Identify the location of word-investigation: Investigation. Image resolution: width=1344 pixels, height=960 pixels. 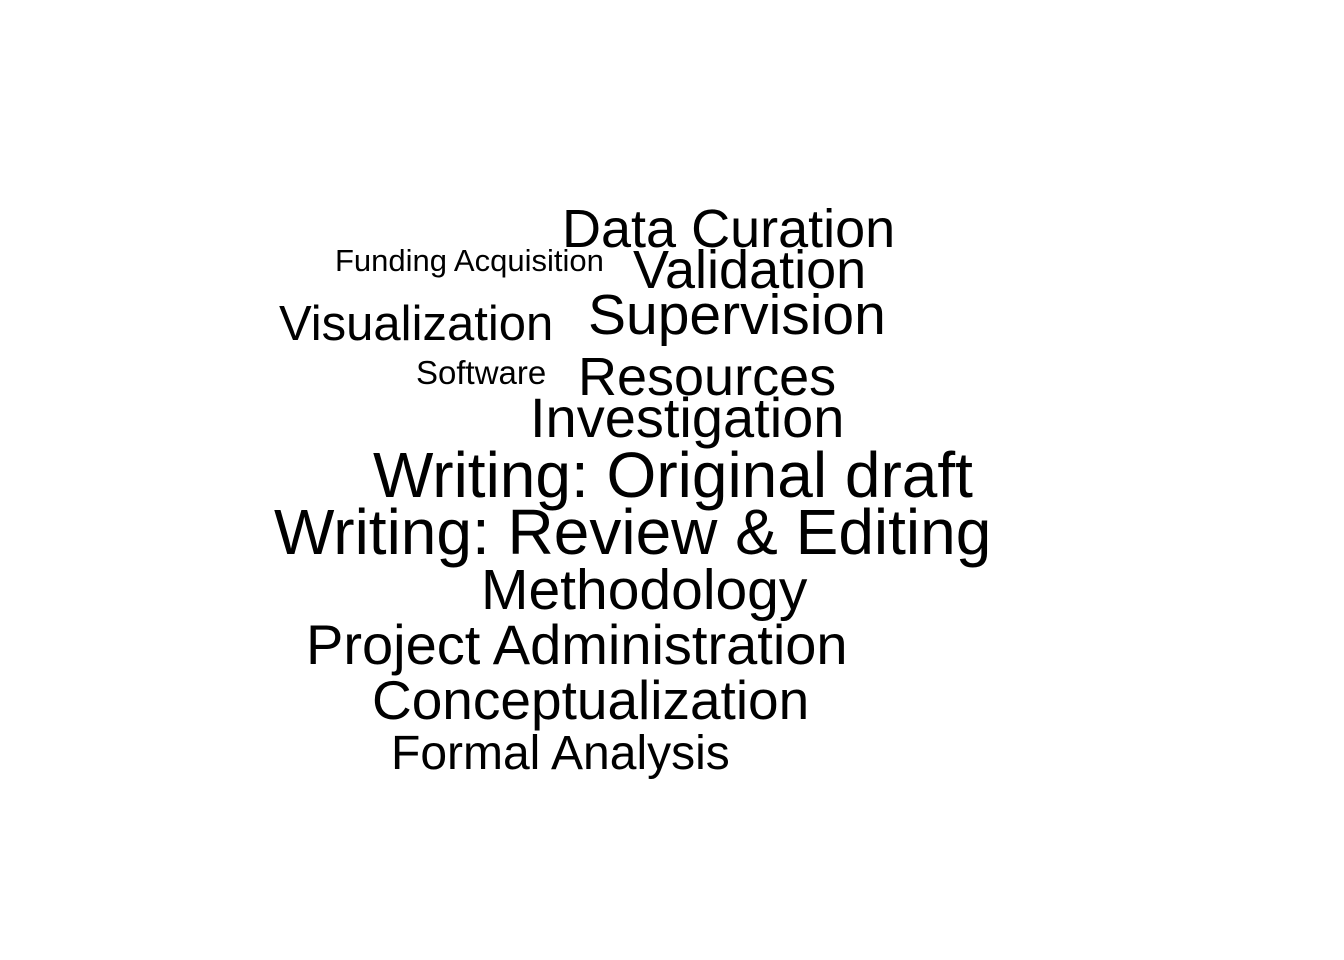
(687, 417).